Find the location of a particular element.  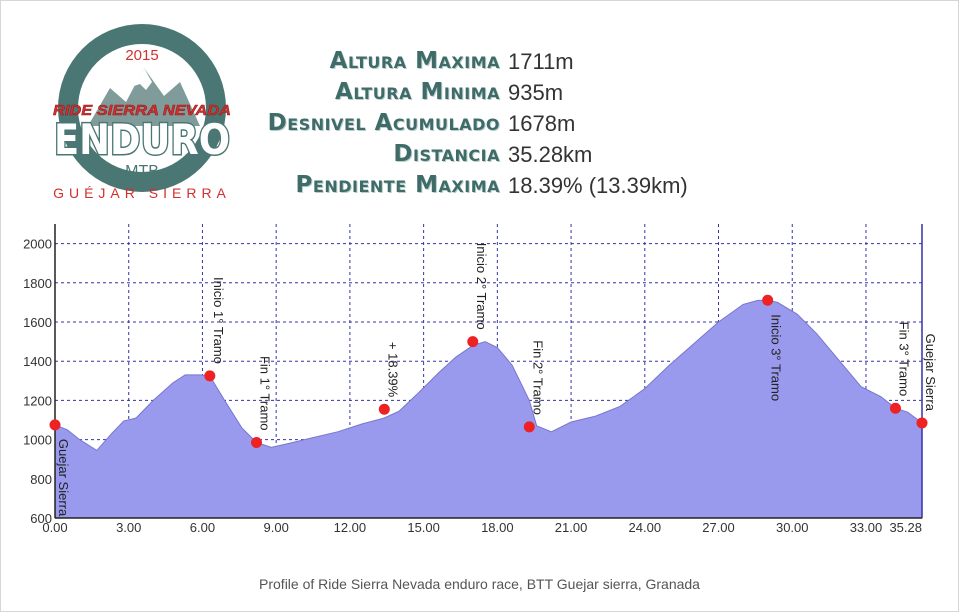

x-tick-label: 6.00 is located at coordinates (202, 527).